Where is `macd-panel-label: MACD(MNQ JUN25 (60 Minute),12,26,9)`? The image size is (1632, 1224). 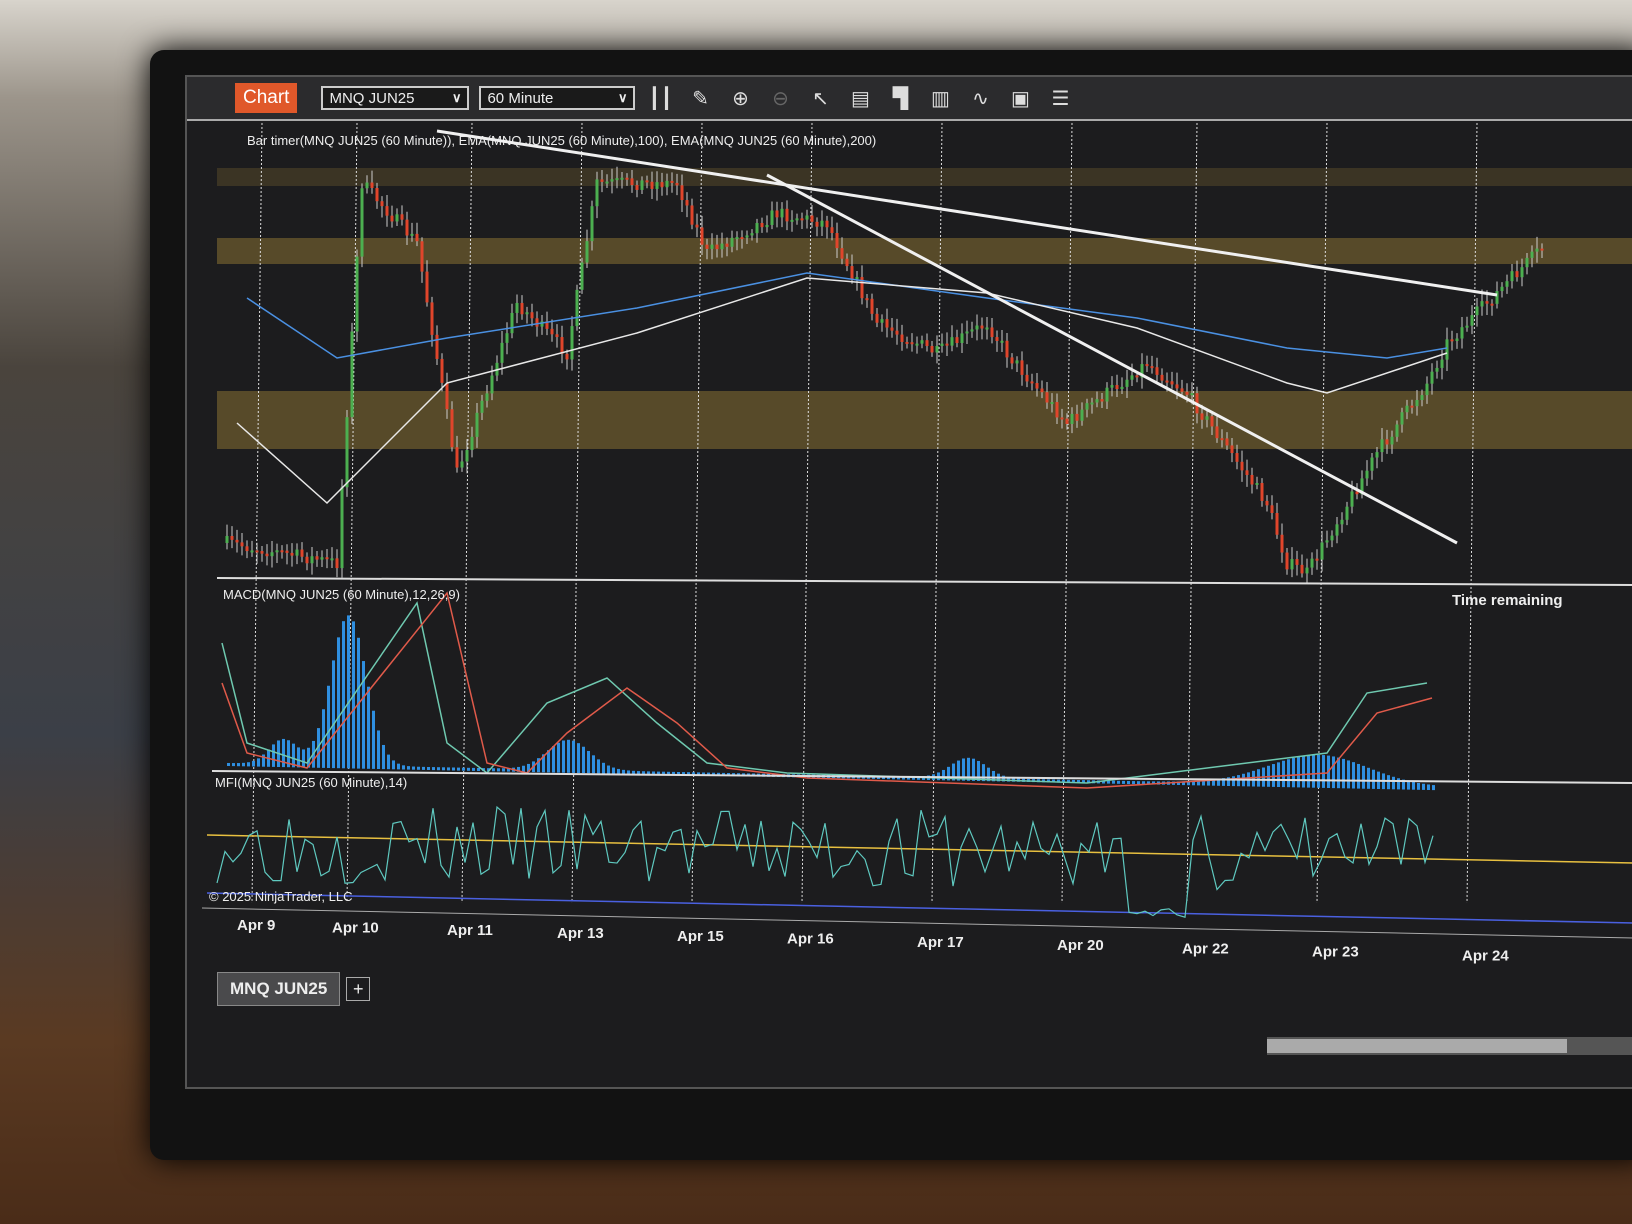 macd-panel-label: MACD(MNQ JUN25 (60 Minute),12,26,9) is located at coordinates (341, 594).